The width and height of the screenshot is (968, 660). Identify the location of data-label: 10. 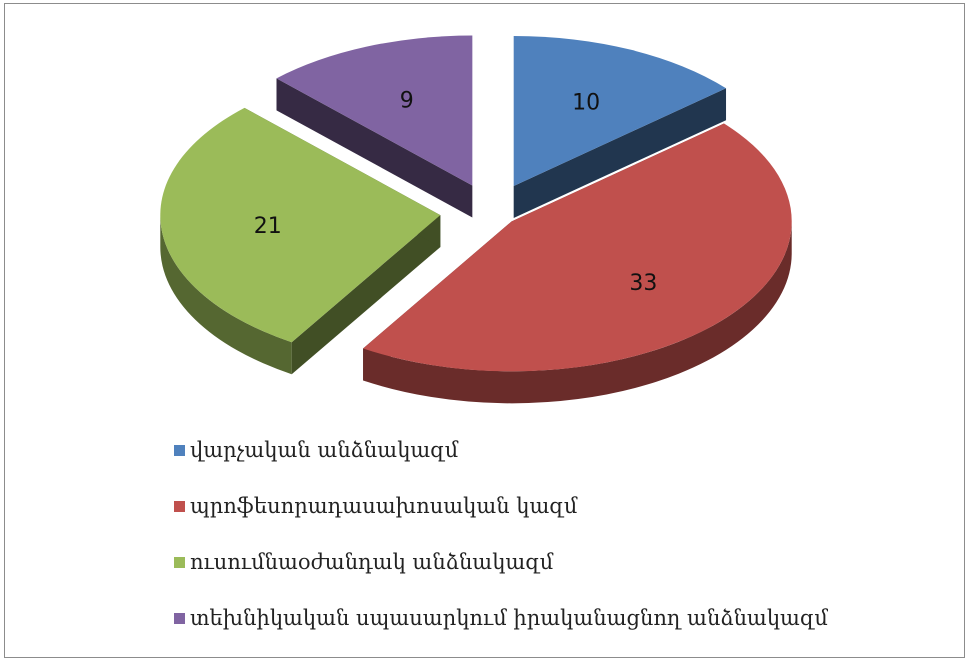
(586, 102).